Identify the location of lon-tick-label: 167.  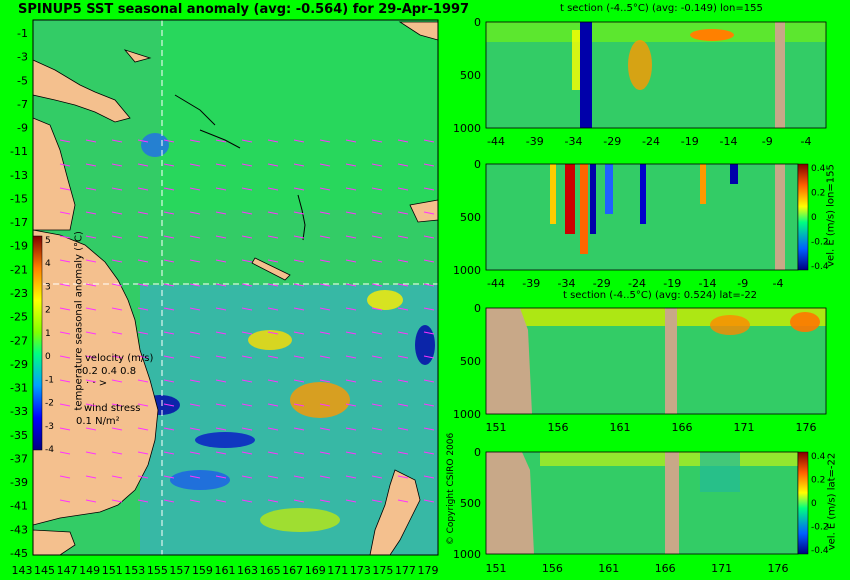
(292, 570).